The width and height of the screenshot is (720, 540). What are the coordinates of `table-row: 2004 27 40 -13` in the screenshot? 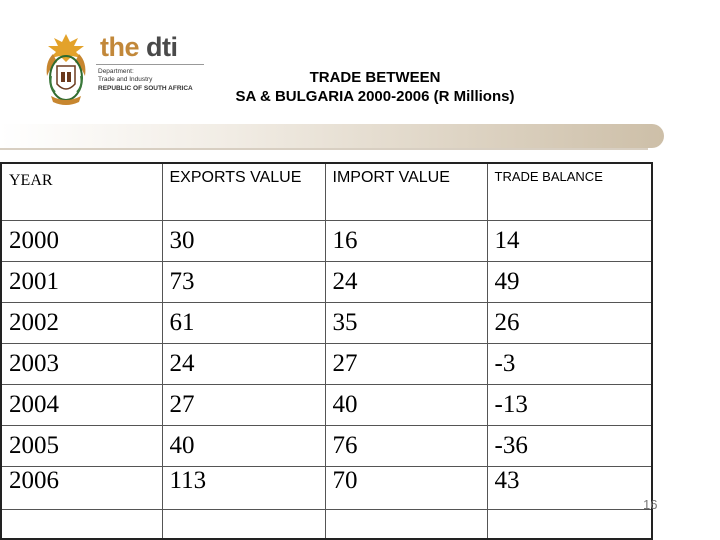 It's located at (326, 405).